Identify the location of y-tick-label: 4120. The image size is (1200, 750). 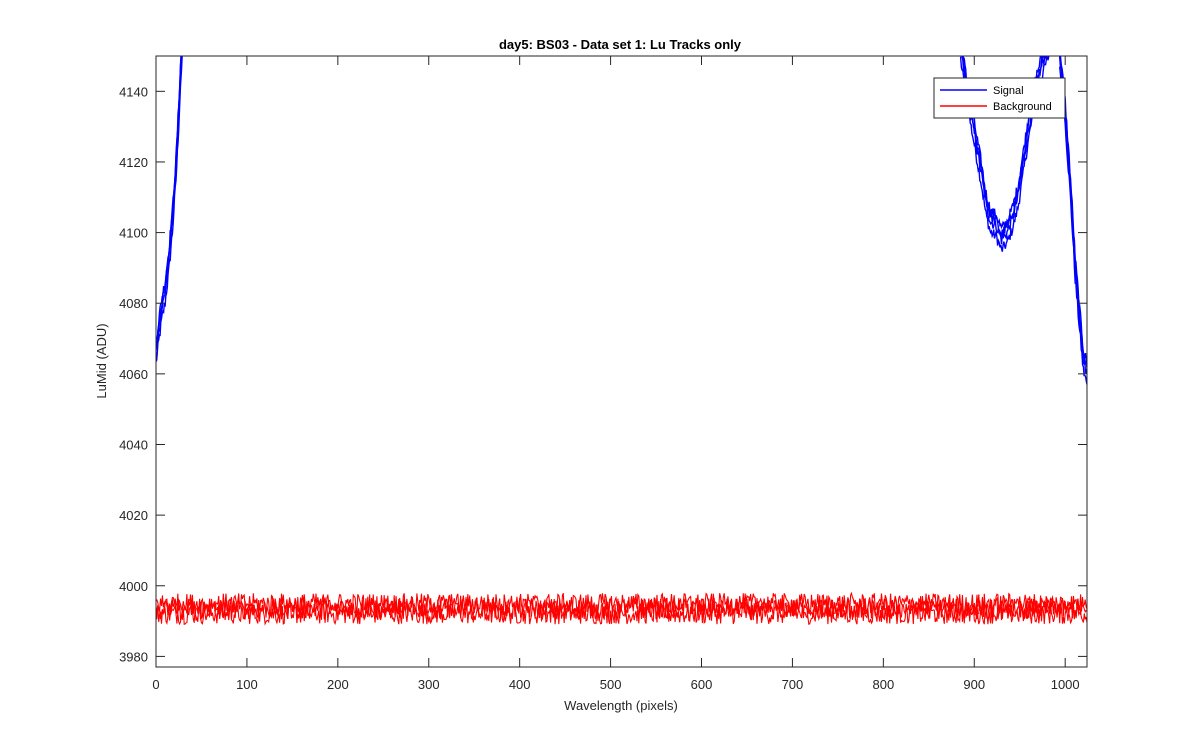
(133, 162).